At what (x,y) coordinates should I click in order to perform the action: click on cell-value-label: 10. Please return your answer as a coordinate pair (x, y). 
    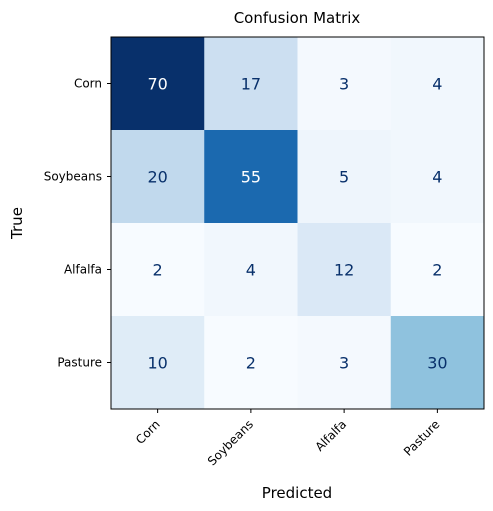
    Looking at the image, I should click on (157, 363).